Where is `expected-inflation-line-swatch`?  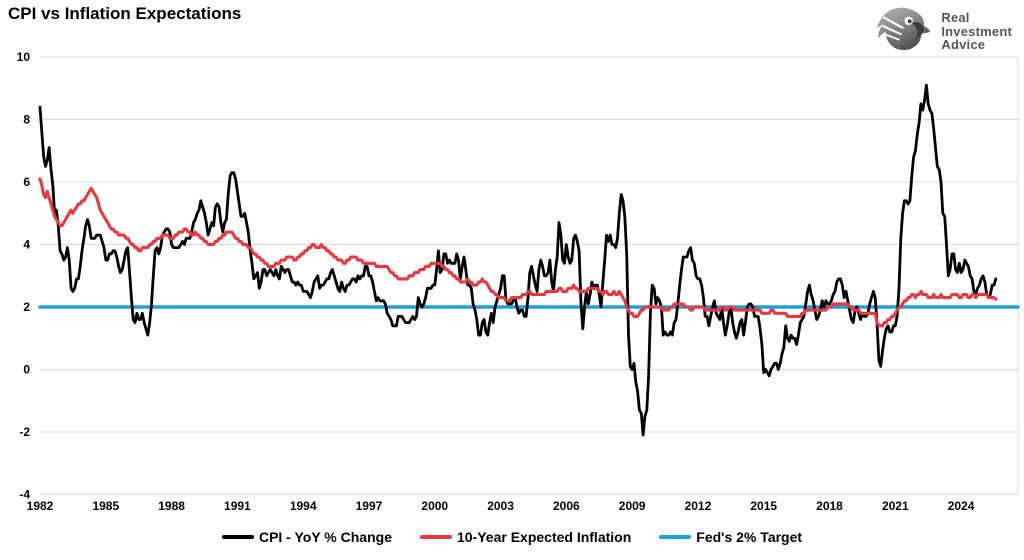
expected-inflation-line-swatch is located at coordinates (435, 537).